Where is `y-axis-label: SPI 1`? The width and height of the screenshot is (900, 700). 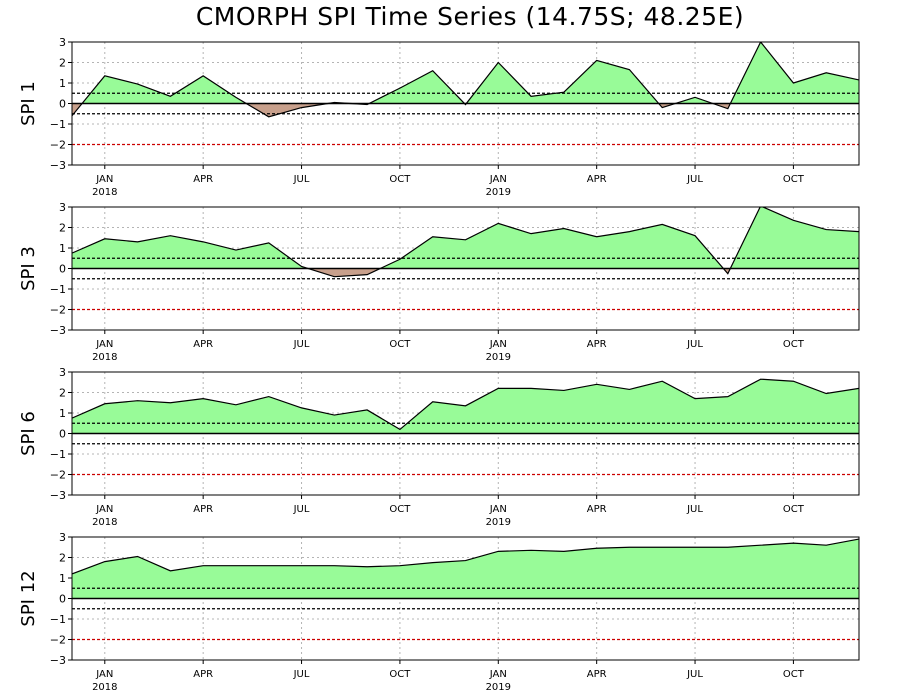
y-axis-label: SPI 1 is located at coordinates (28, 103).